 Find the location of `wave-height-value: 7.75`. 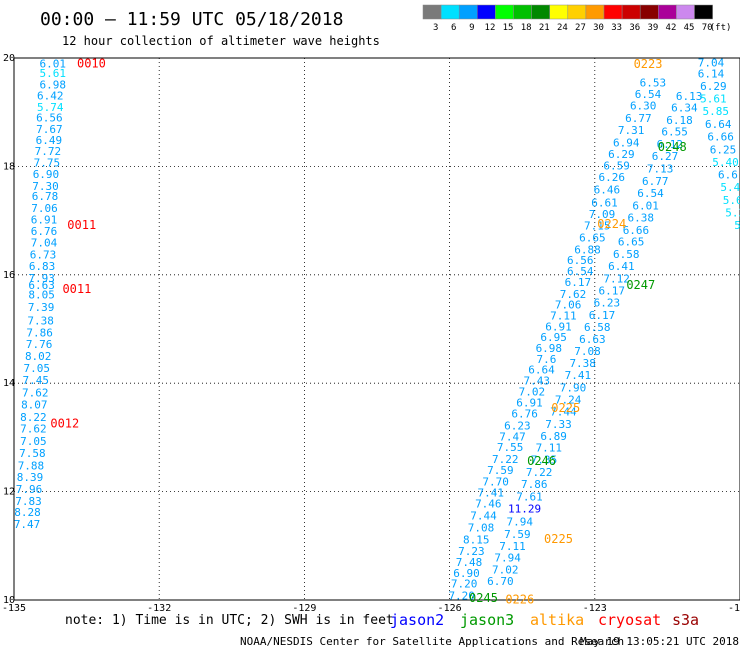

wave-height-value: 7.75 is located at coordinates (47, 163).